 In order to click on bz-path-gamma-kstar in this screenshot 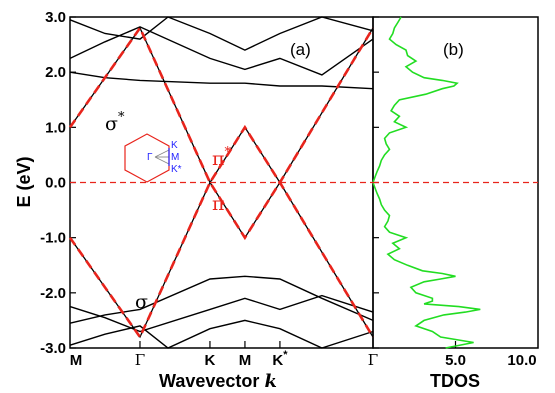, I will do `click(162, 160)`.